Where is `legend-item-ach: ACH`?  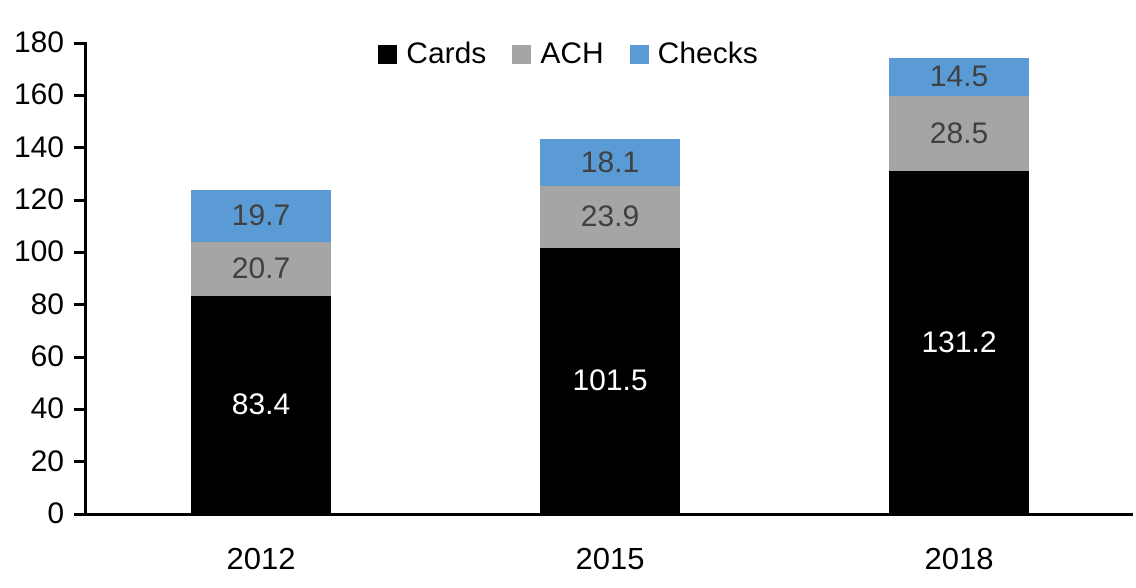 legend-item-ach: ACH is located at coordinates (558, 53).